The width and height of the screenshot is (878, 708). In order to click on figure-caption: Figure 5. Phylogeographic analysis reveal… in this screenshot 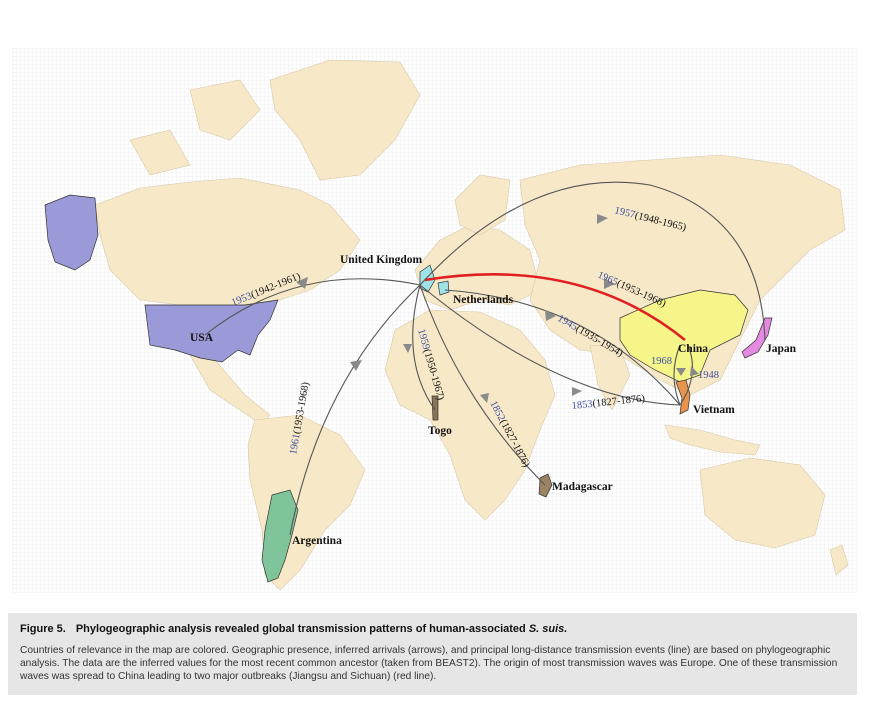, I will do `click(432, 654)`.